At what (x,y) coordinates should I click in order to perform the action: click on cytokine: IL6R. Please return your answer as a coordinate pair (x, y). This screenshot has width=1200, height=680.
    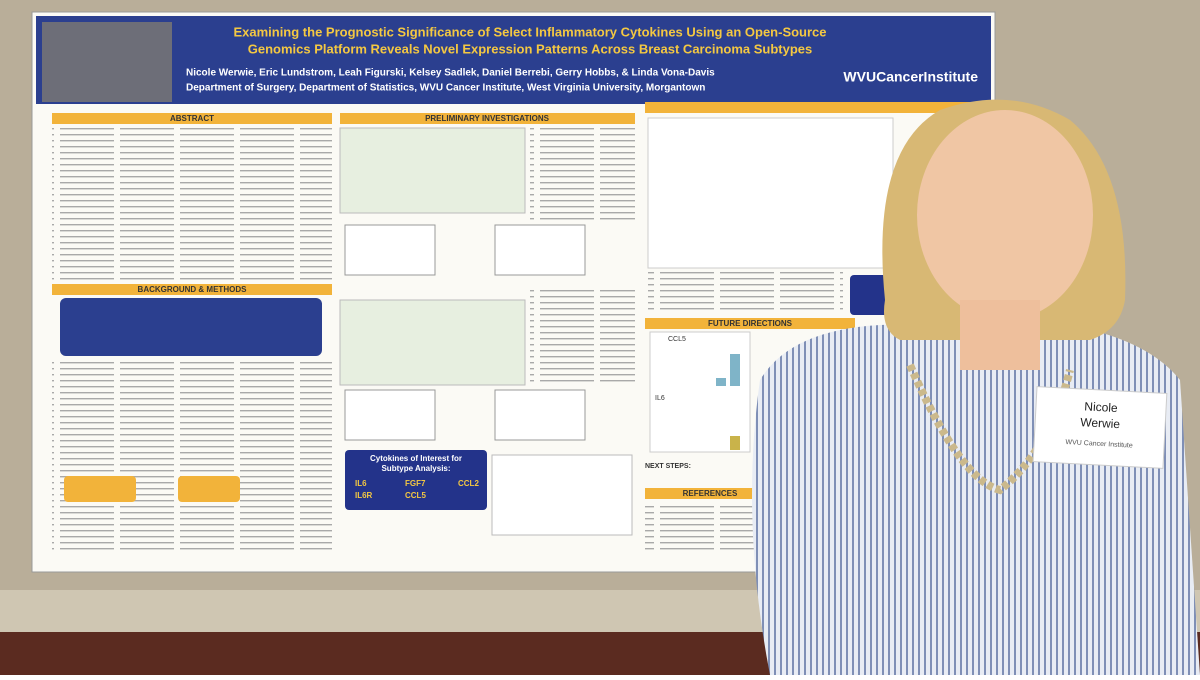
    Looking at the image, I should click on (364, 495).